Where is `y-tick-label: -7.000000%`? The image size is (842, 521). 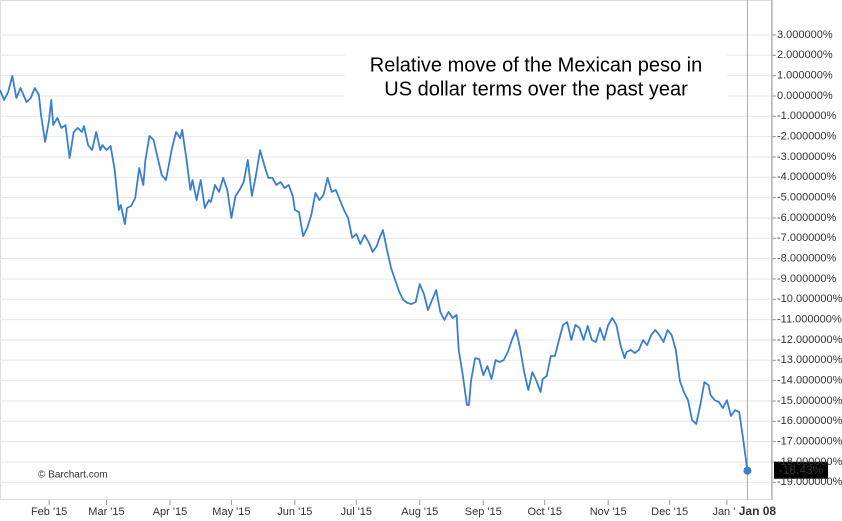 y-tick-label: -7.000000% is located at coordinates (807, 238).